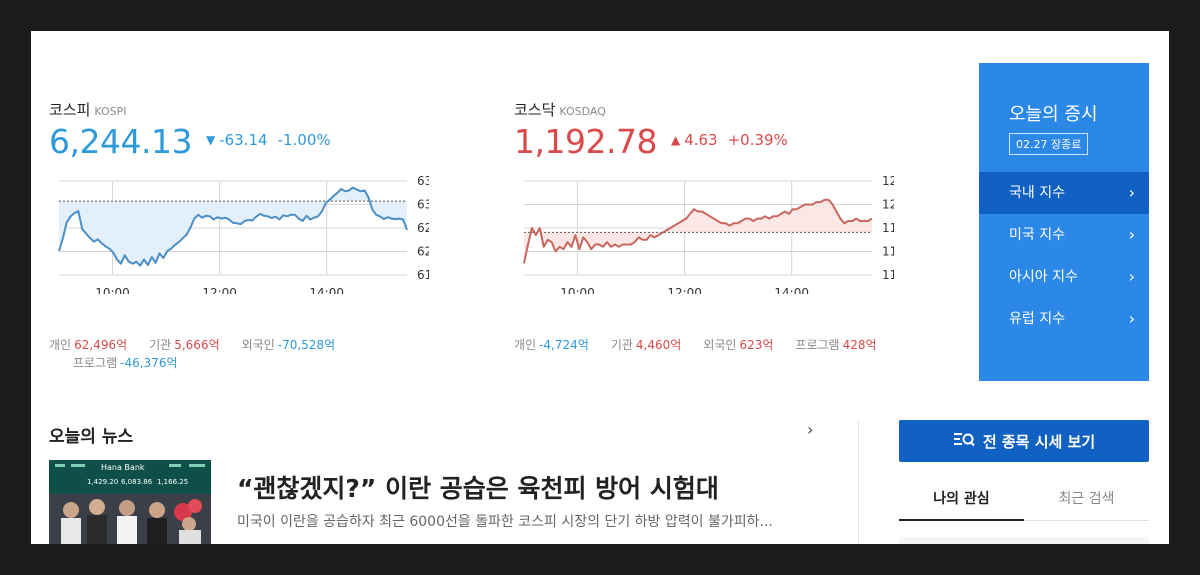 The image size is (1200, 575). What do you see at coordinates (888, 205) in the screenshot?
I see `y-tick-label: 1200` at bounding box center [888, 205].